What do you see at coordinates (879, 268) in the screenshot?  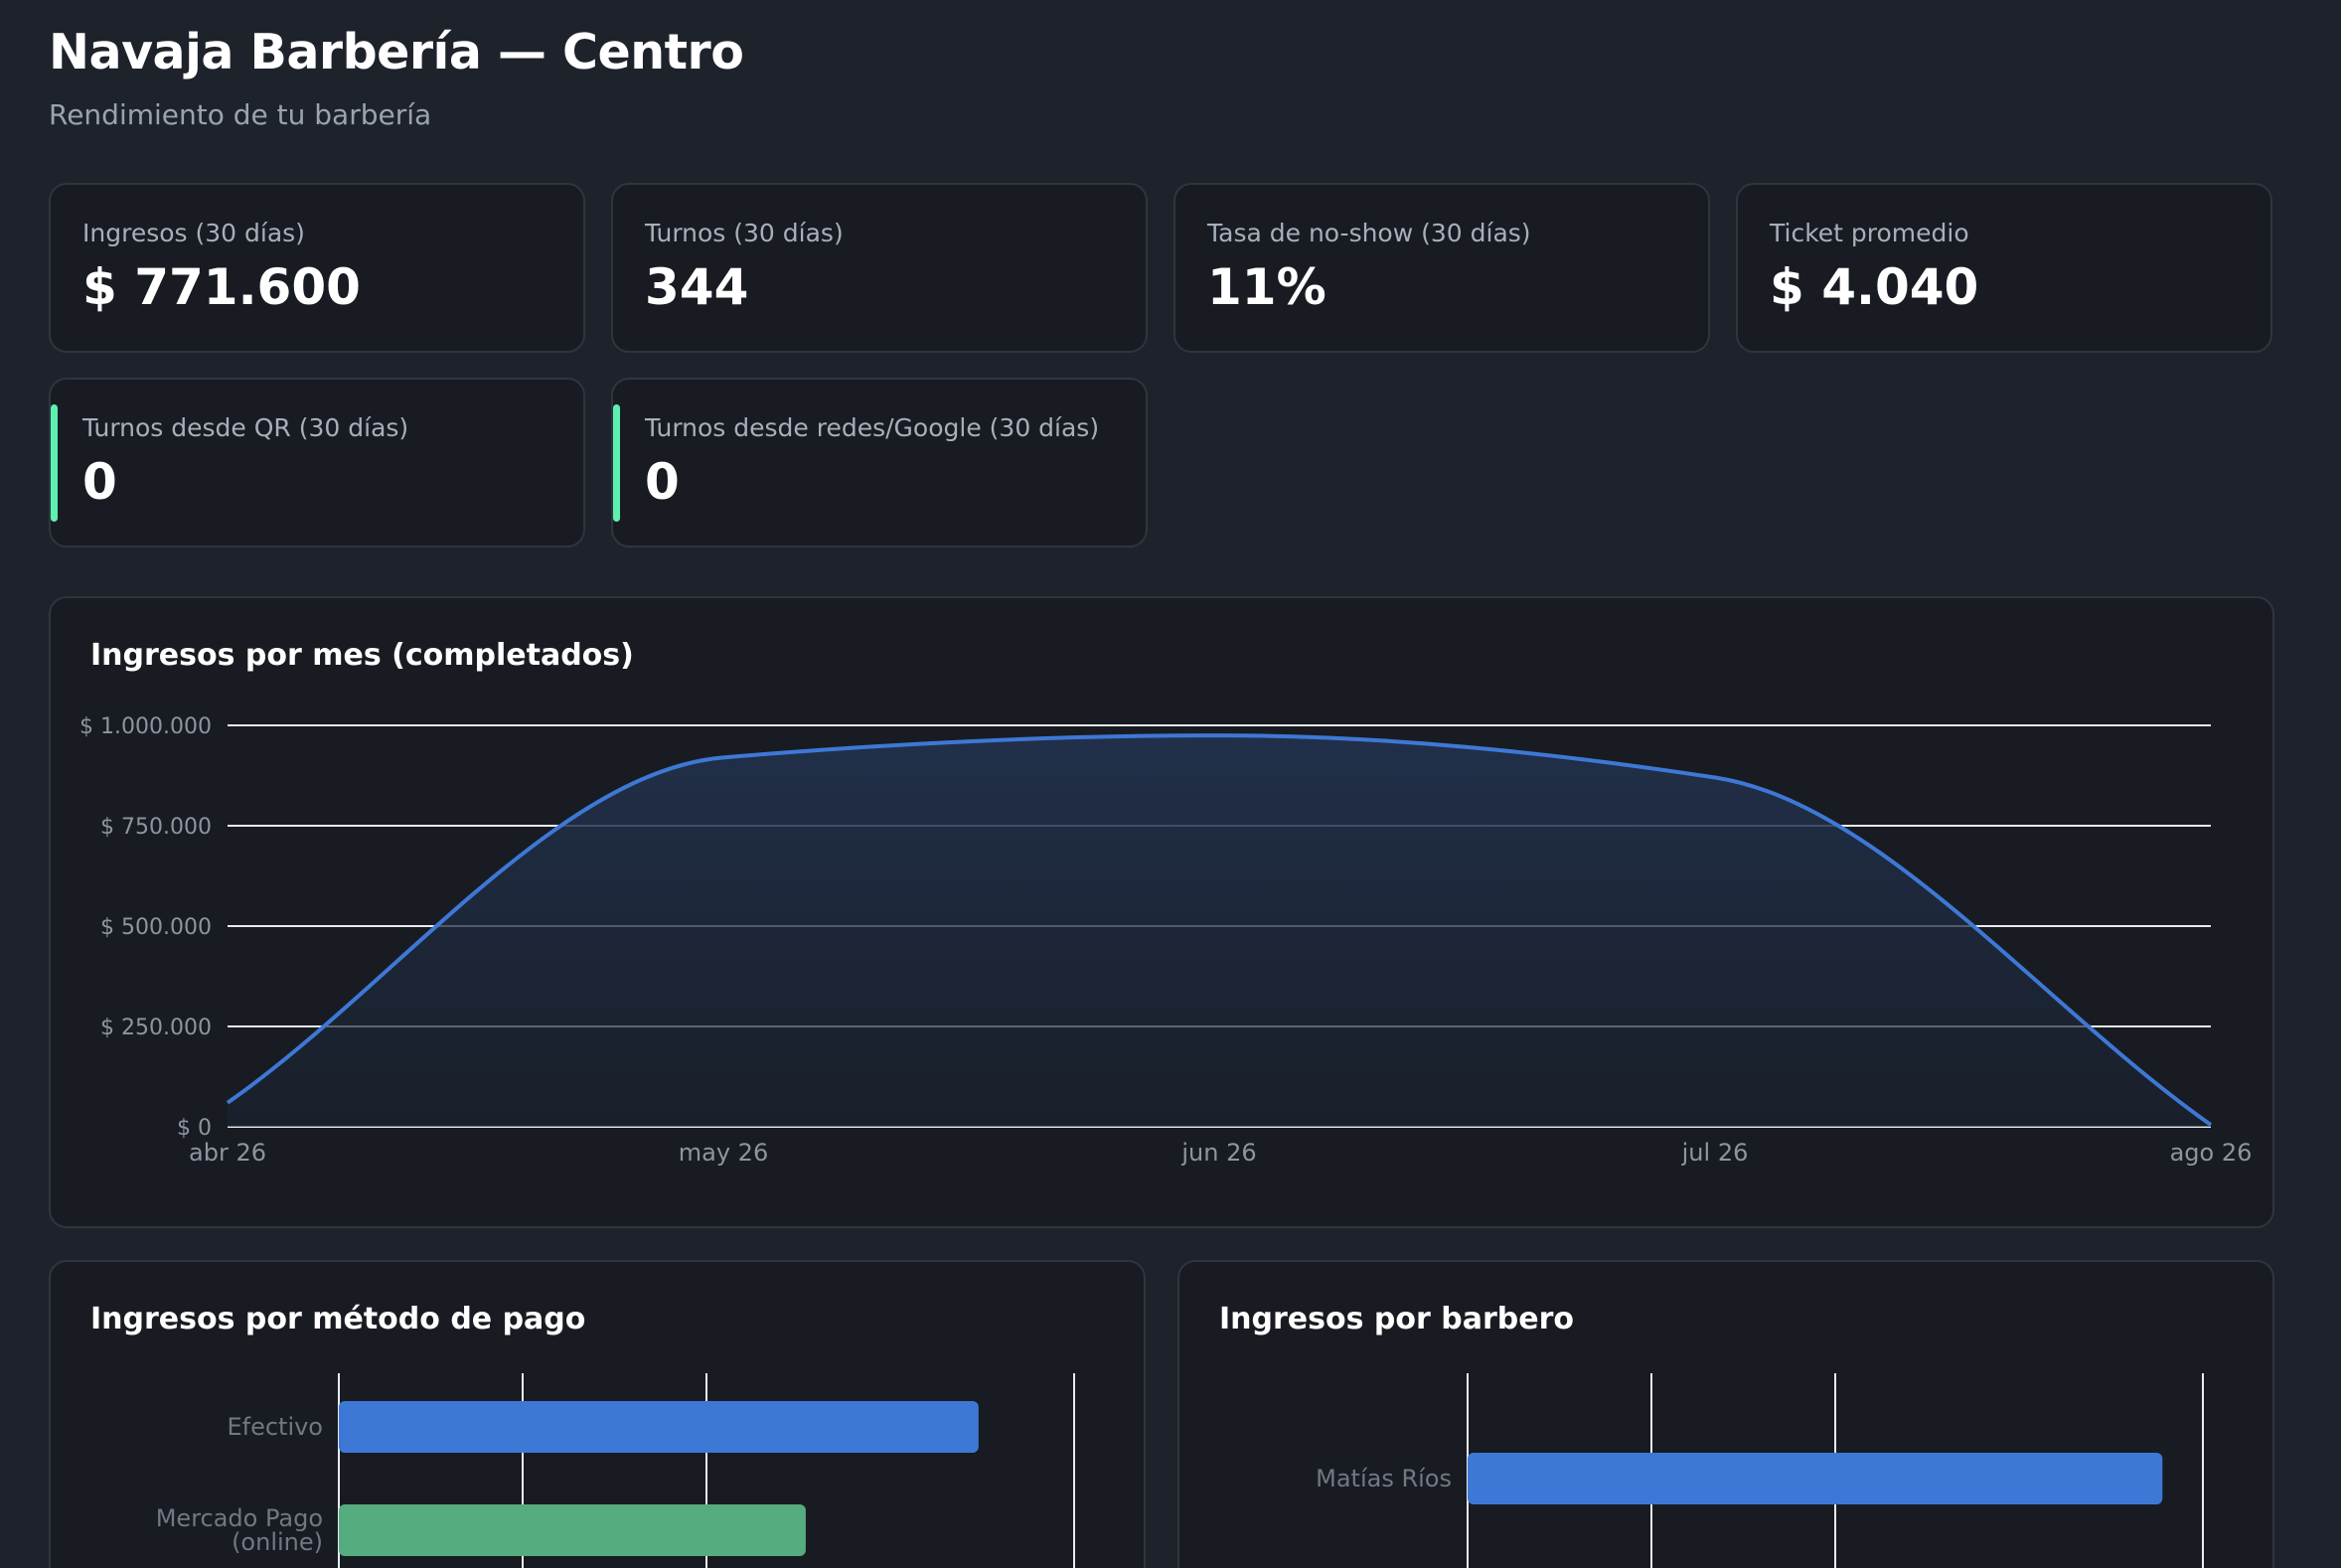 I see `stat-card-appointments: Turnos (30 días) 344` at bounding box center [879, 268].